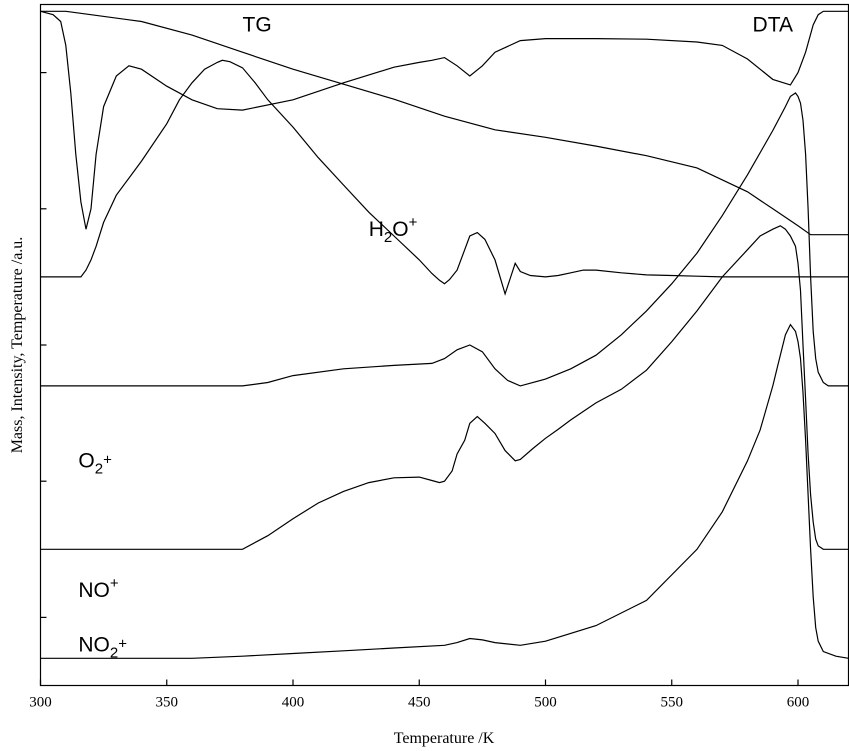 The width and height of the screenshot is (849, 751). What do you see at coordinates (98, 588) in the screenshot?
I see `annotation-4: NO+` at bounding box center [98, 588].